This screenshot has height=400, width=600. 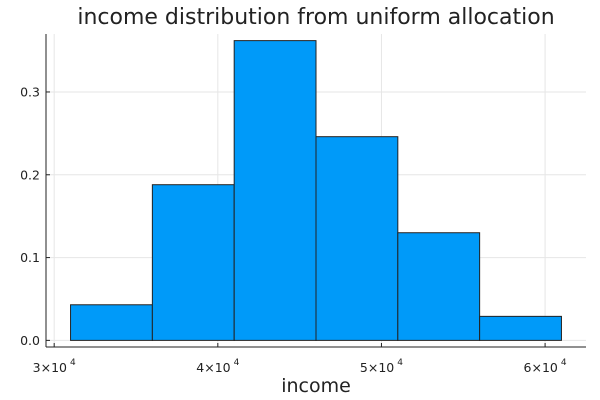 What do you see at coordinates (541, 367) in the screenshot?
I see `x-tick-base-3: 6×10` at bounding box center [541, 367].